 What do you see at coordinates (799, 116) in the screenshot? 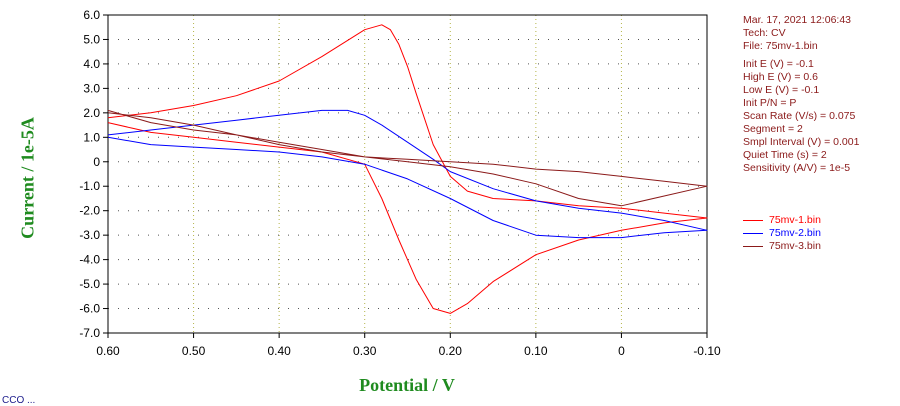
I see `info-param: Scan Rate (V/s) = 0.075` at bounding box center [799, 116].